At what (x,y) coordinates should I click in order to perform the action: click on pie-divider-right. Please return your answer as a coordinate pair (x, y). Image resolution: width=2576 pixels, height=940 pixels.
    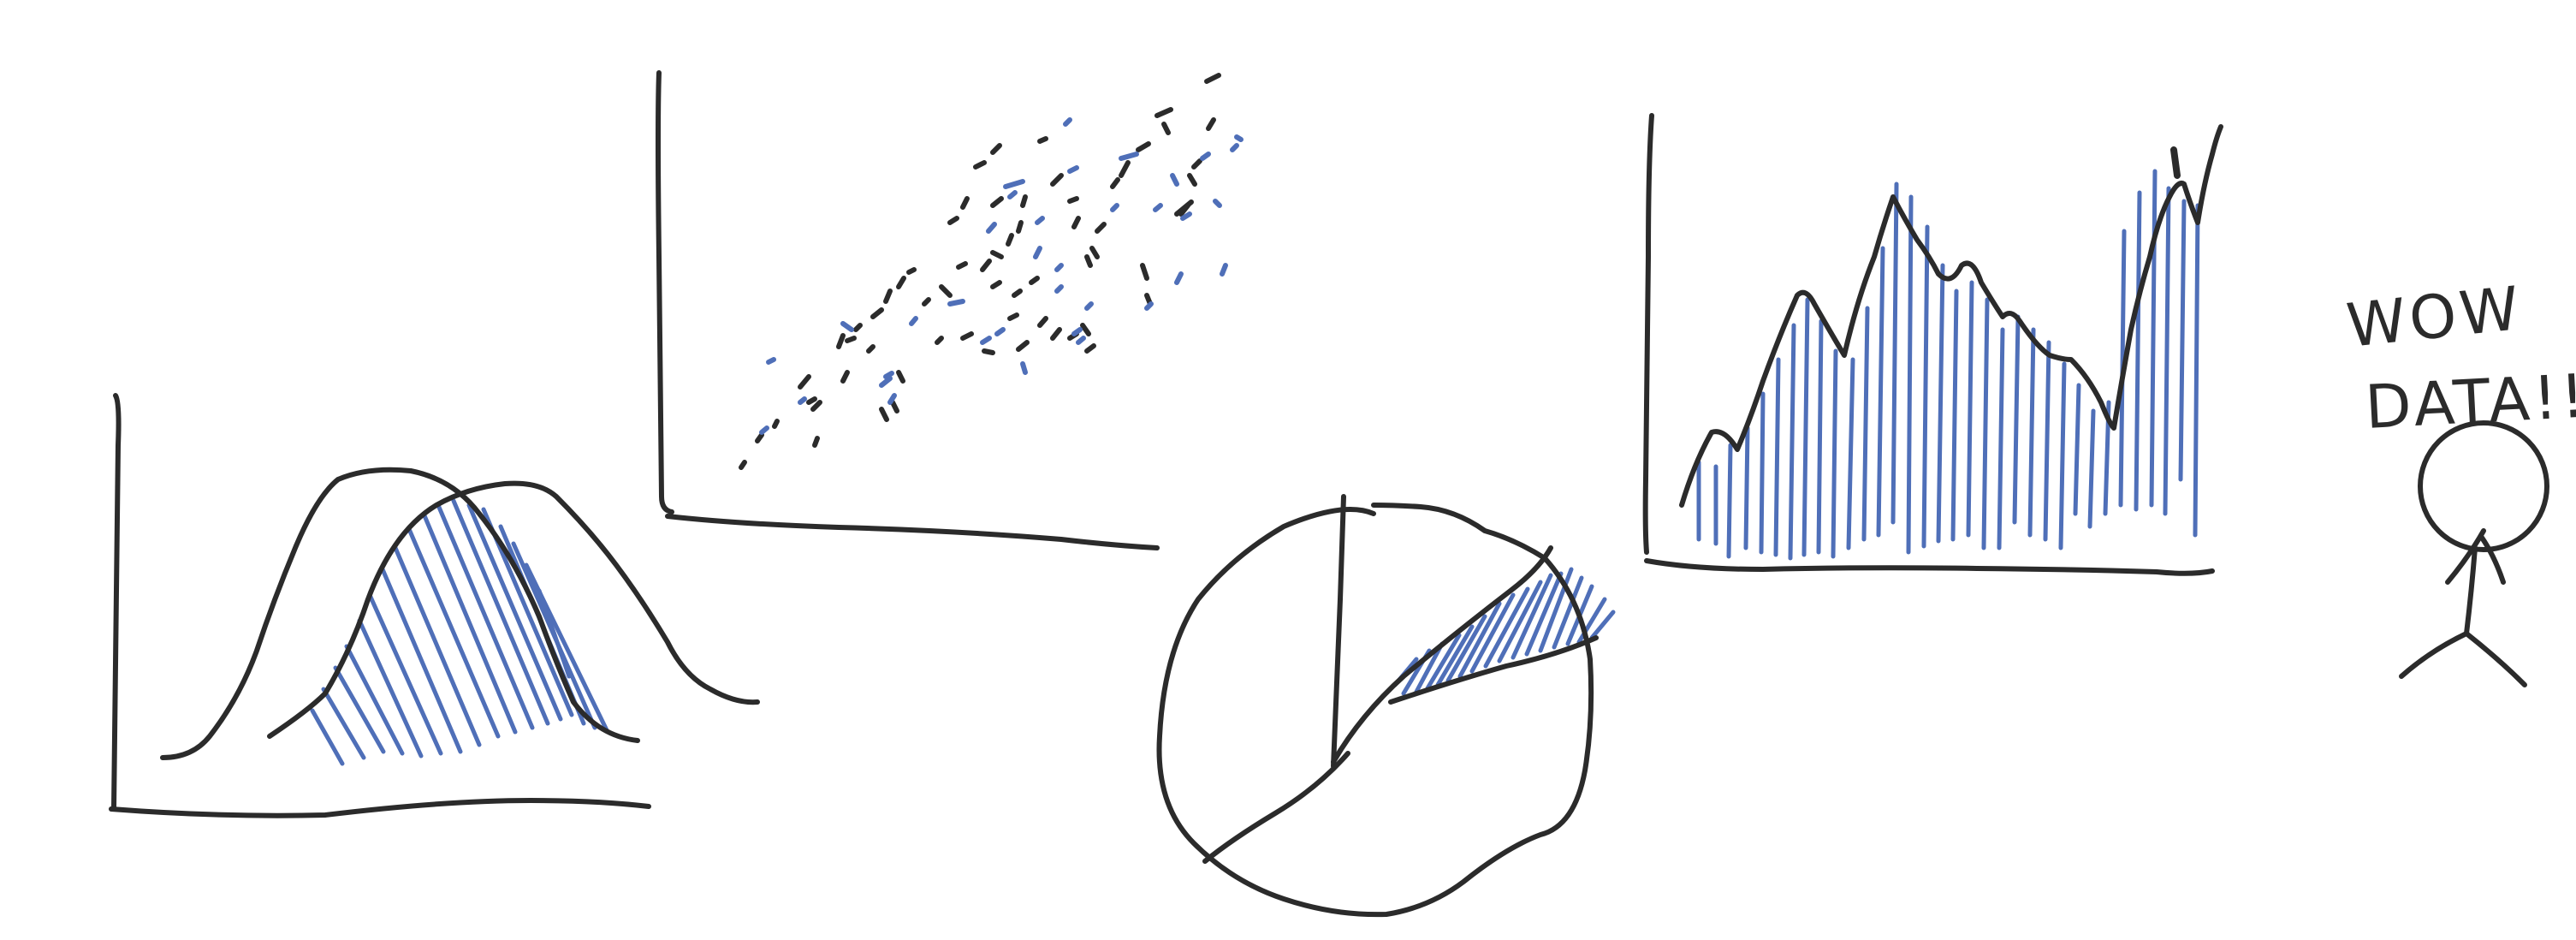
    Looking at the image, I should click on (1493, 670).